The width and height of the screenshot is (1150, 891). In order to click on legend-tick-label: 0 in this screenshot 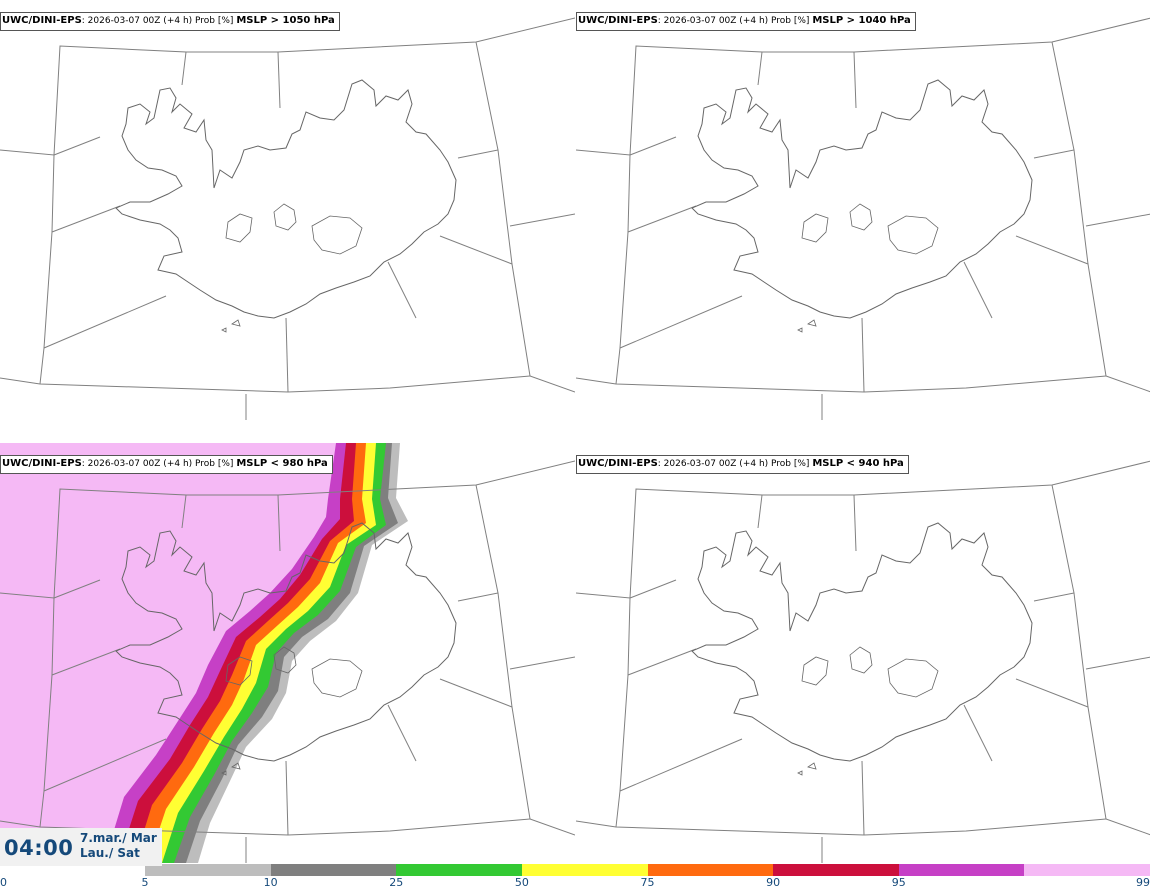, I will do `click(3, 882)`.